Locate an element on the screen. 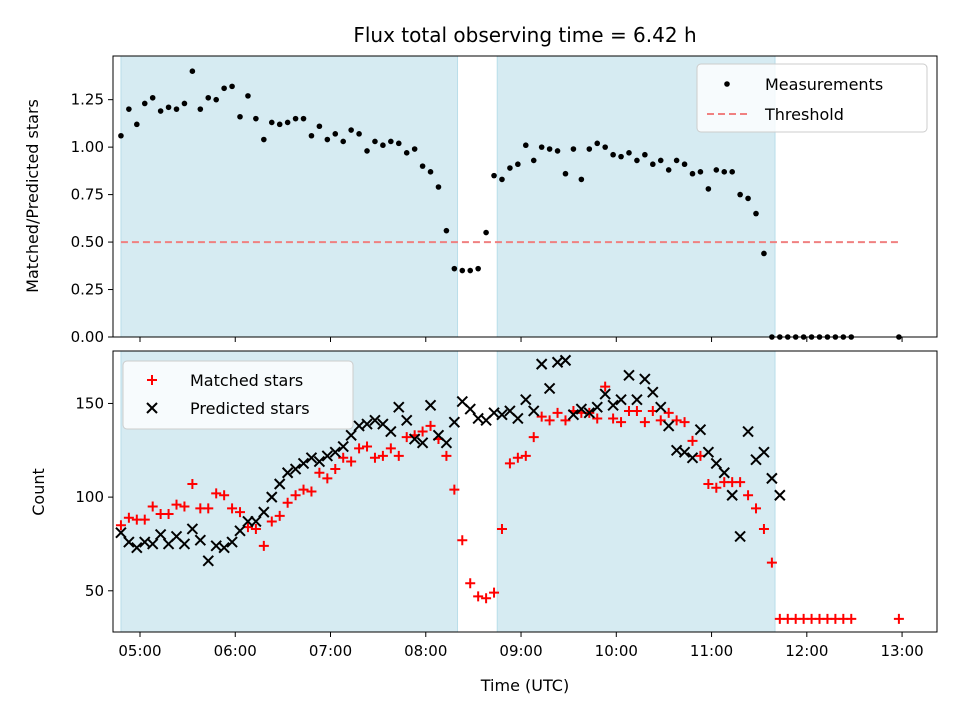  legend-predicted-marker is located at coordinates (152, 408).